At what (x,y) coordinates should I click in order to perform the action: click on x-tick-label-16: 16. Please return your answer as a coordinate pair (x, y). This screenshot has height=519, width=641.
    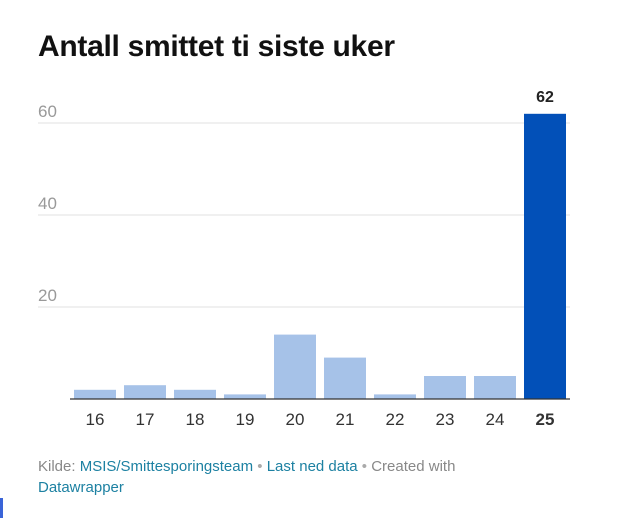
    Looking at the image, I should click on (95, 419).